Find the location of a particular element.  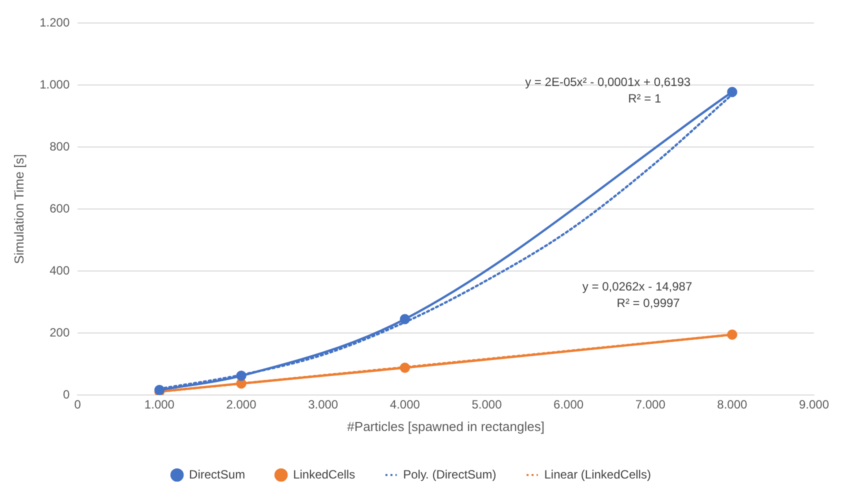

annotation: R² = 1 is located at coordinates (645, 99).